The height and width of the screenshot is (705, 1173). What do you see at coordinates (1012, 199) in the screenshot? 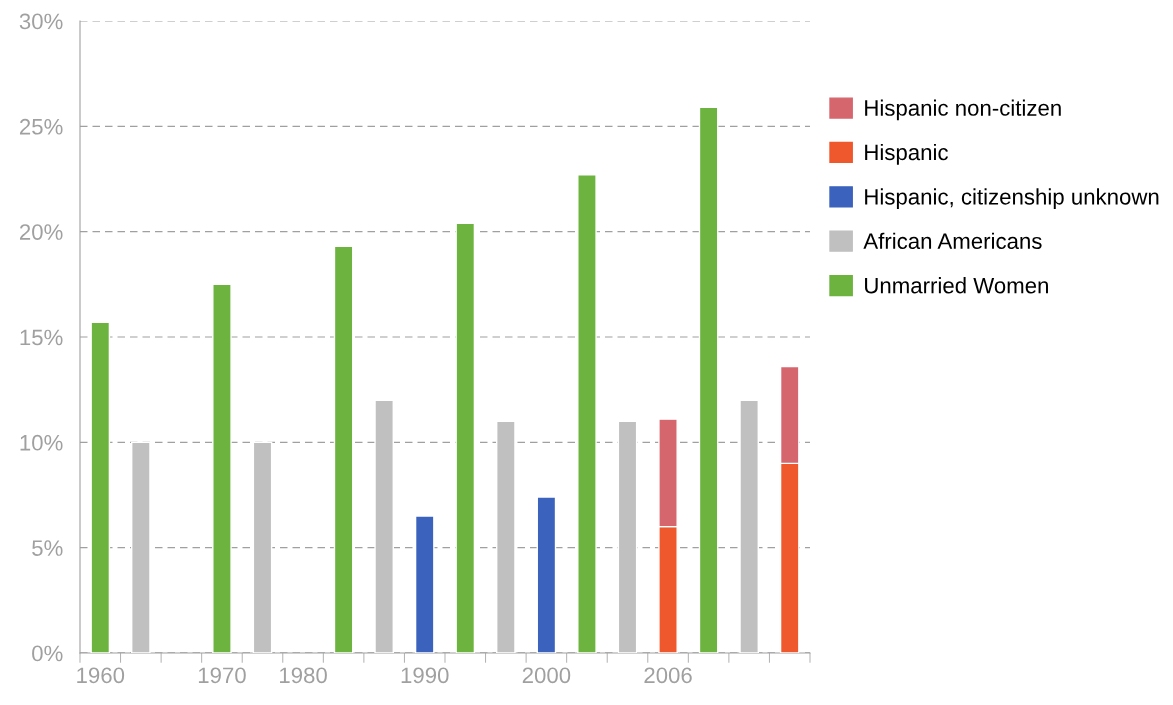
I see `legend-label: Hispanic, citizenship unknown` at bounding box center [1012, 199].